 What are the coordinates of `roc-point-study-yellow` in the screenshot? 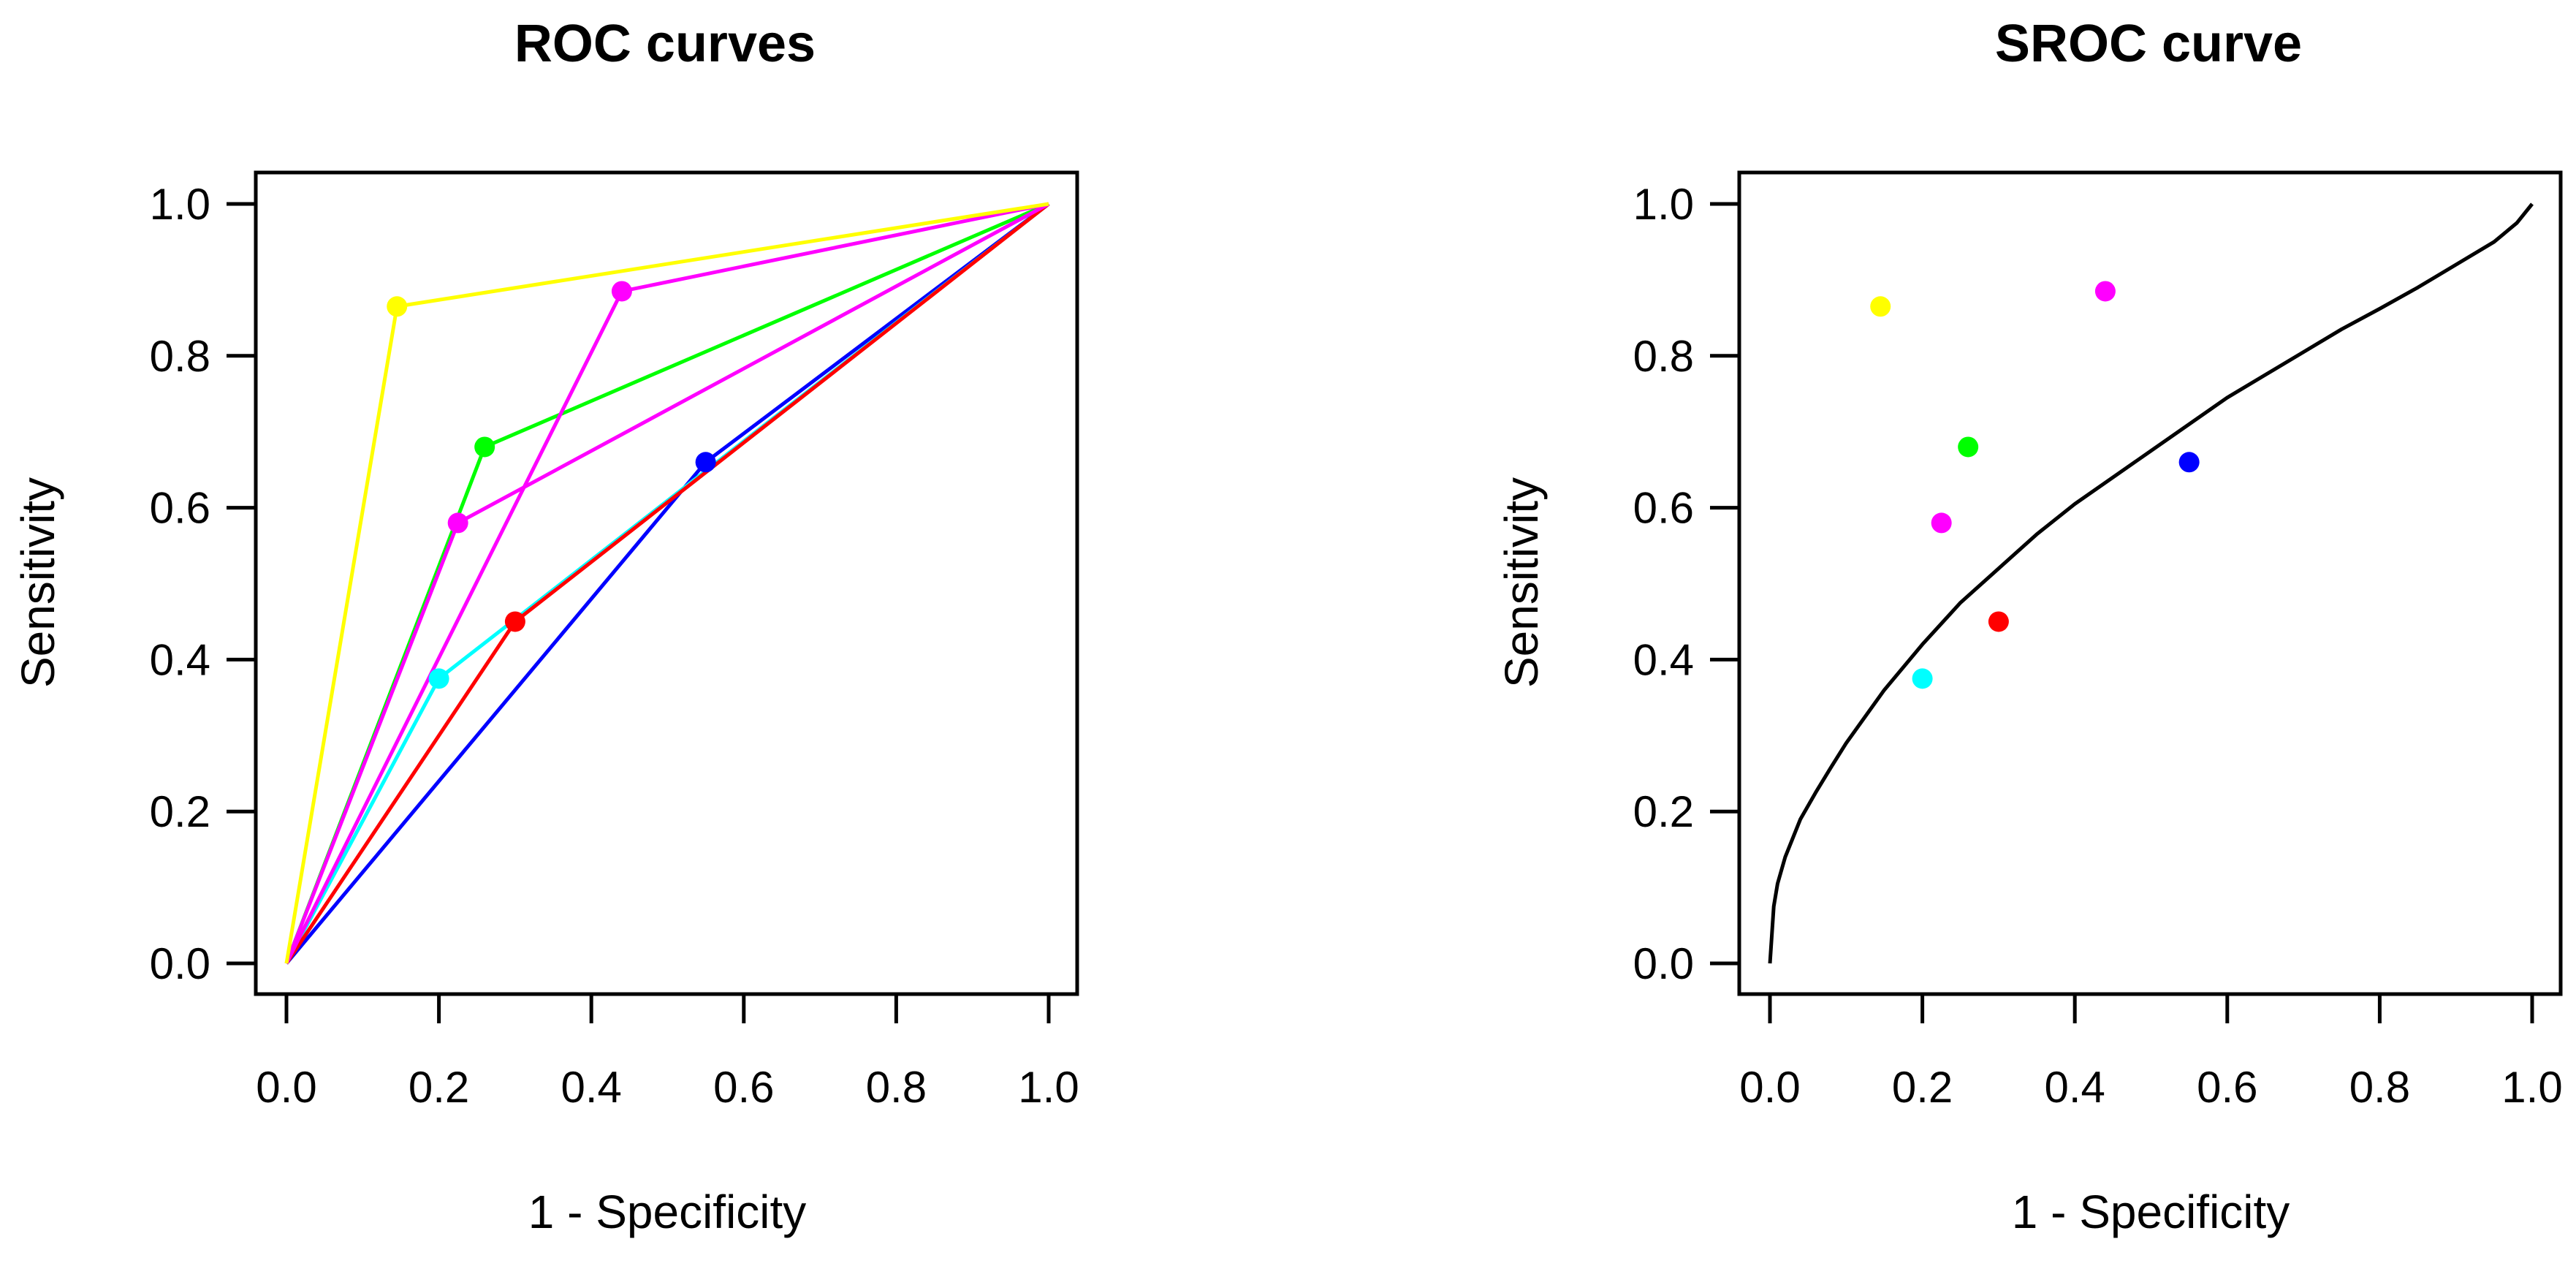 It's located at (398, 306).